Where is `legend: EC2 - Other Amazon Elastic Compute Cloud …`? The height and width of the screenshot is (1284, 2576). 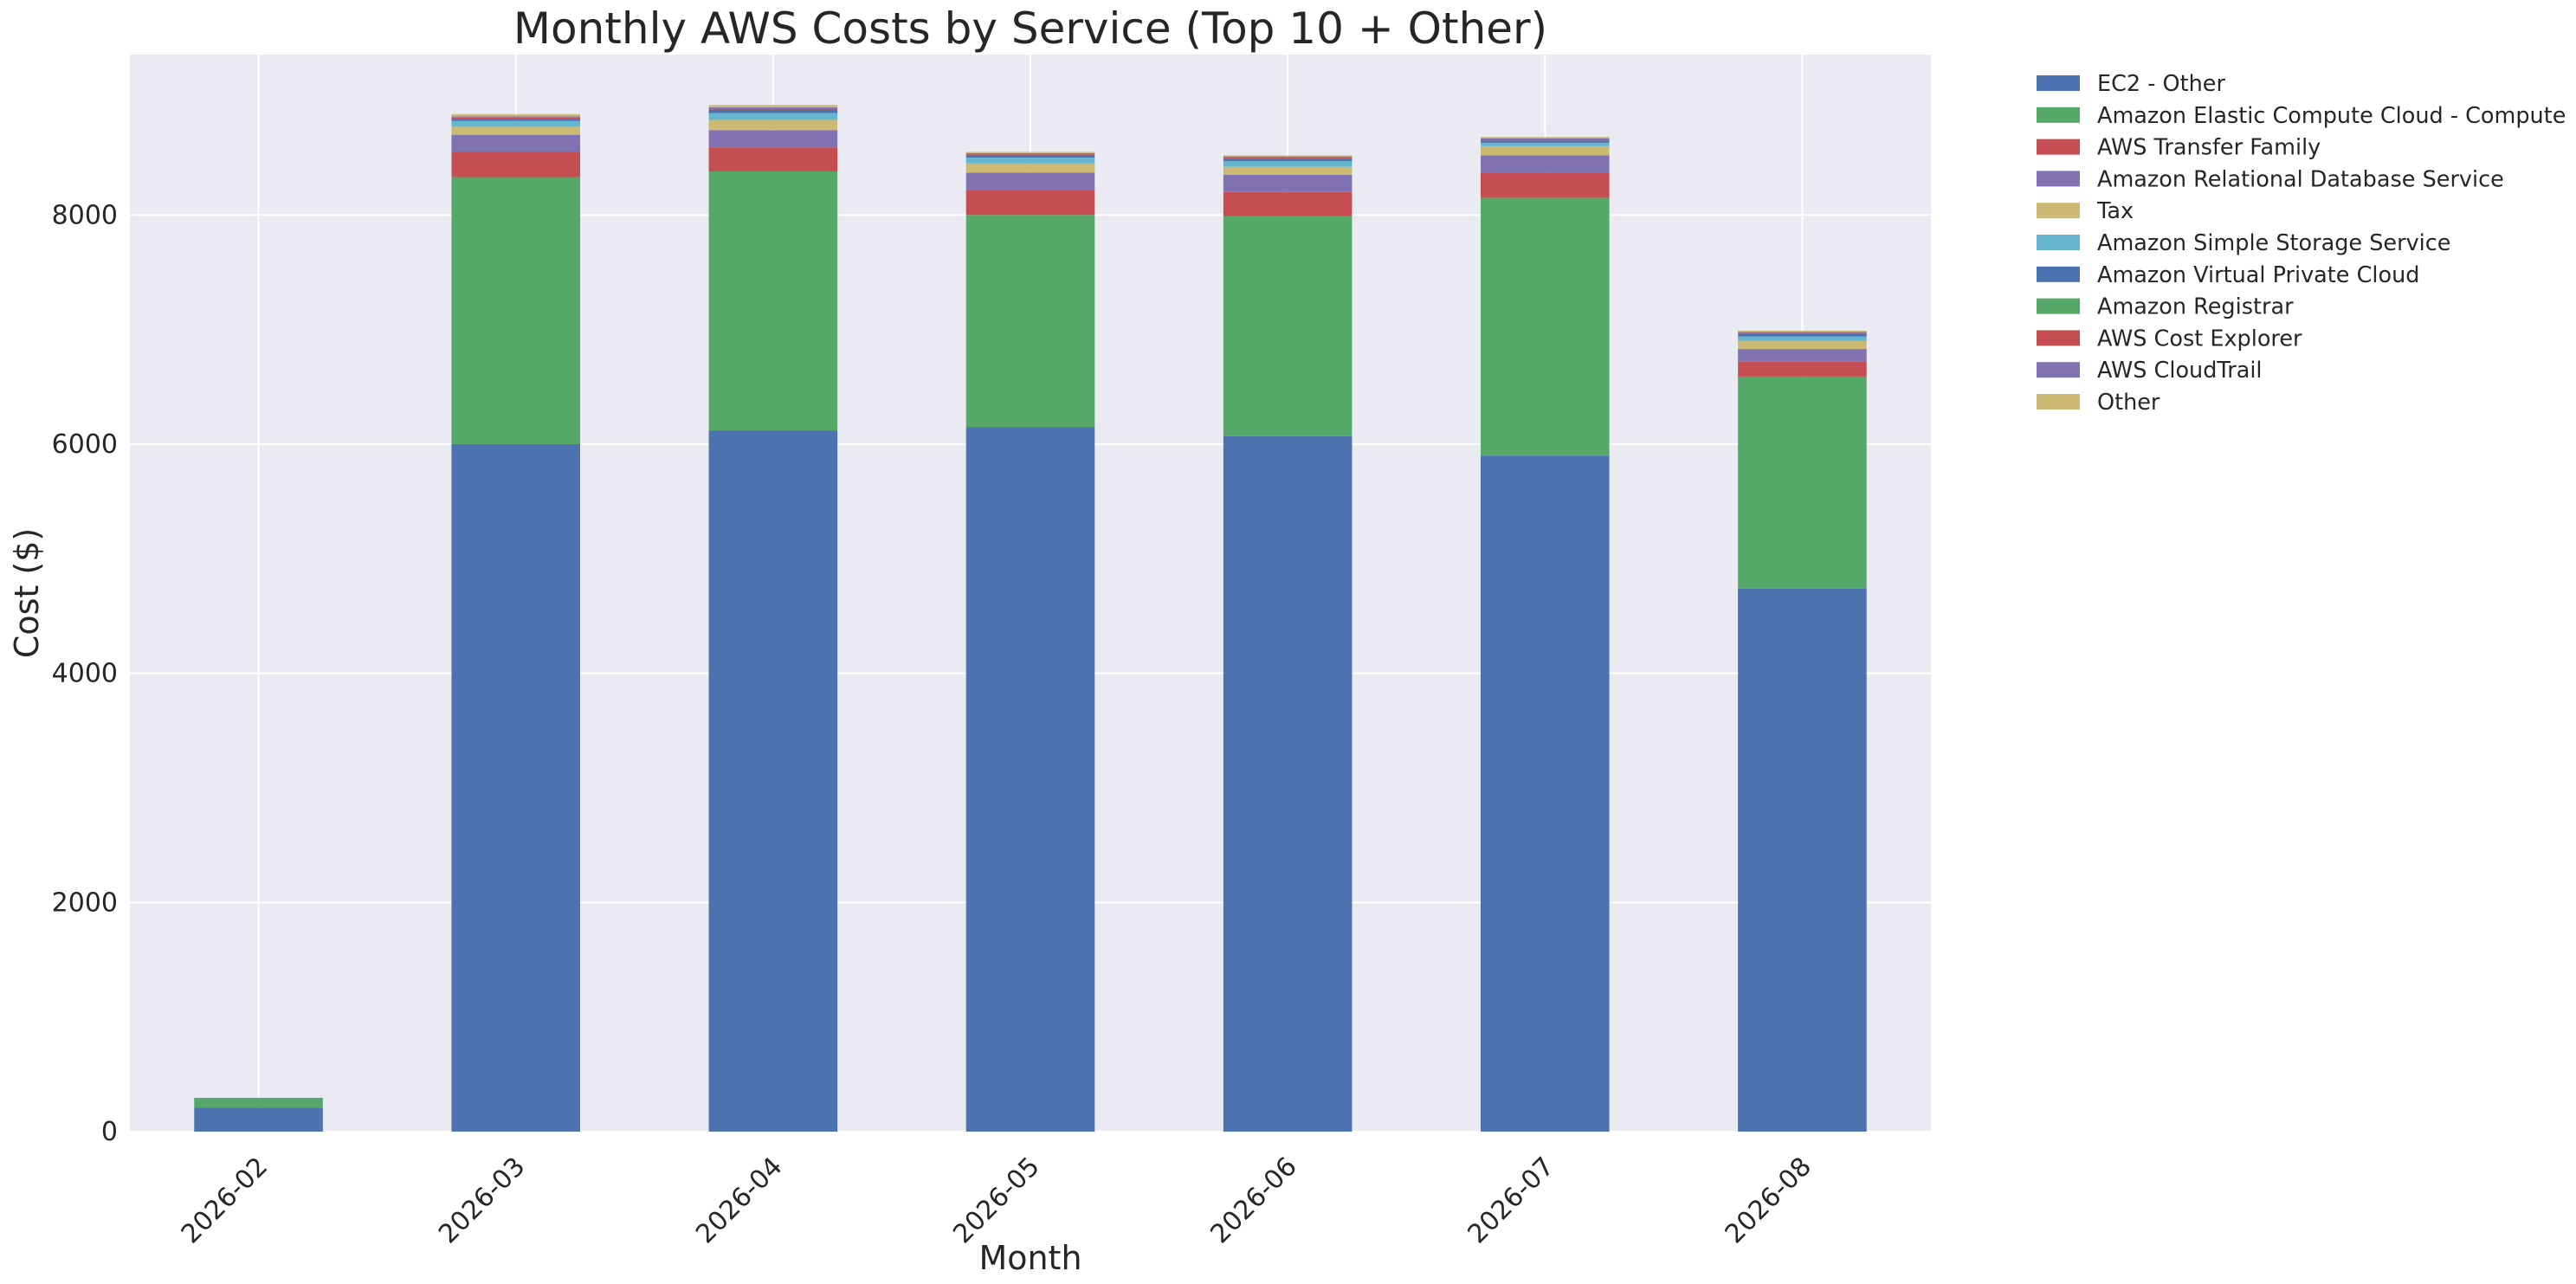 legend: EC2 - Other Amazon Elastic Compute Cloud … is located at coordinates (2301, 243).